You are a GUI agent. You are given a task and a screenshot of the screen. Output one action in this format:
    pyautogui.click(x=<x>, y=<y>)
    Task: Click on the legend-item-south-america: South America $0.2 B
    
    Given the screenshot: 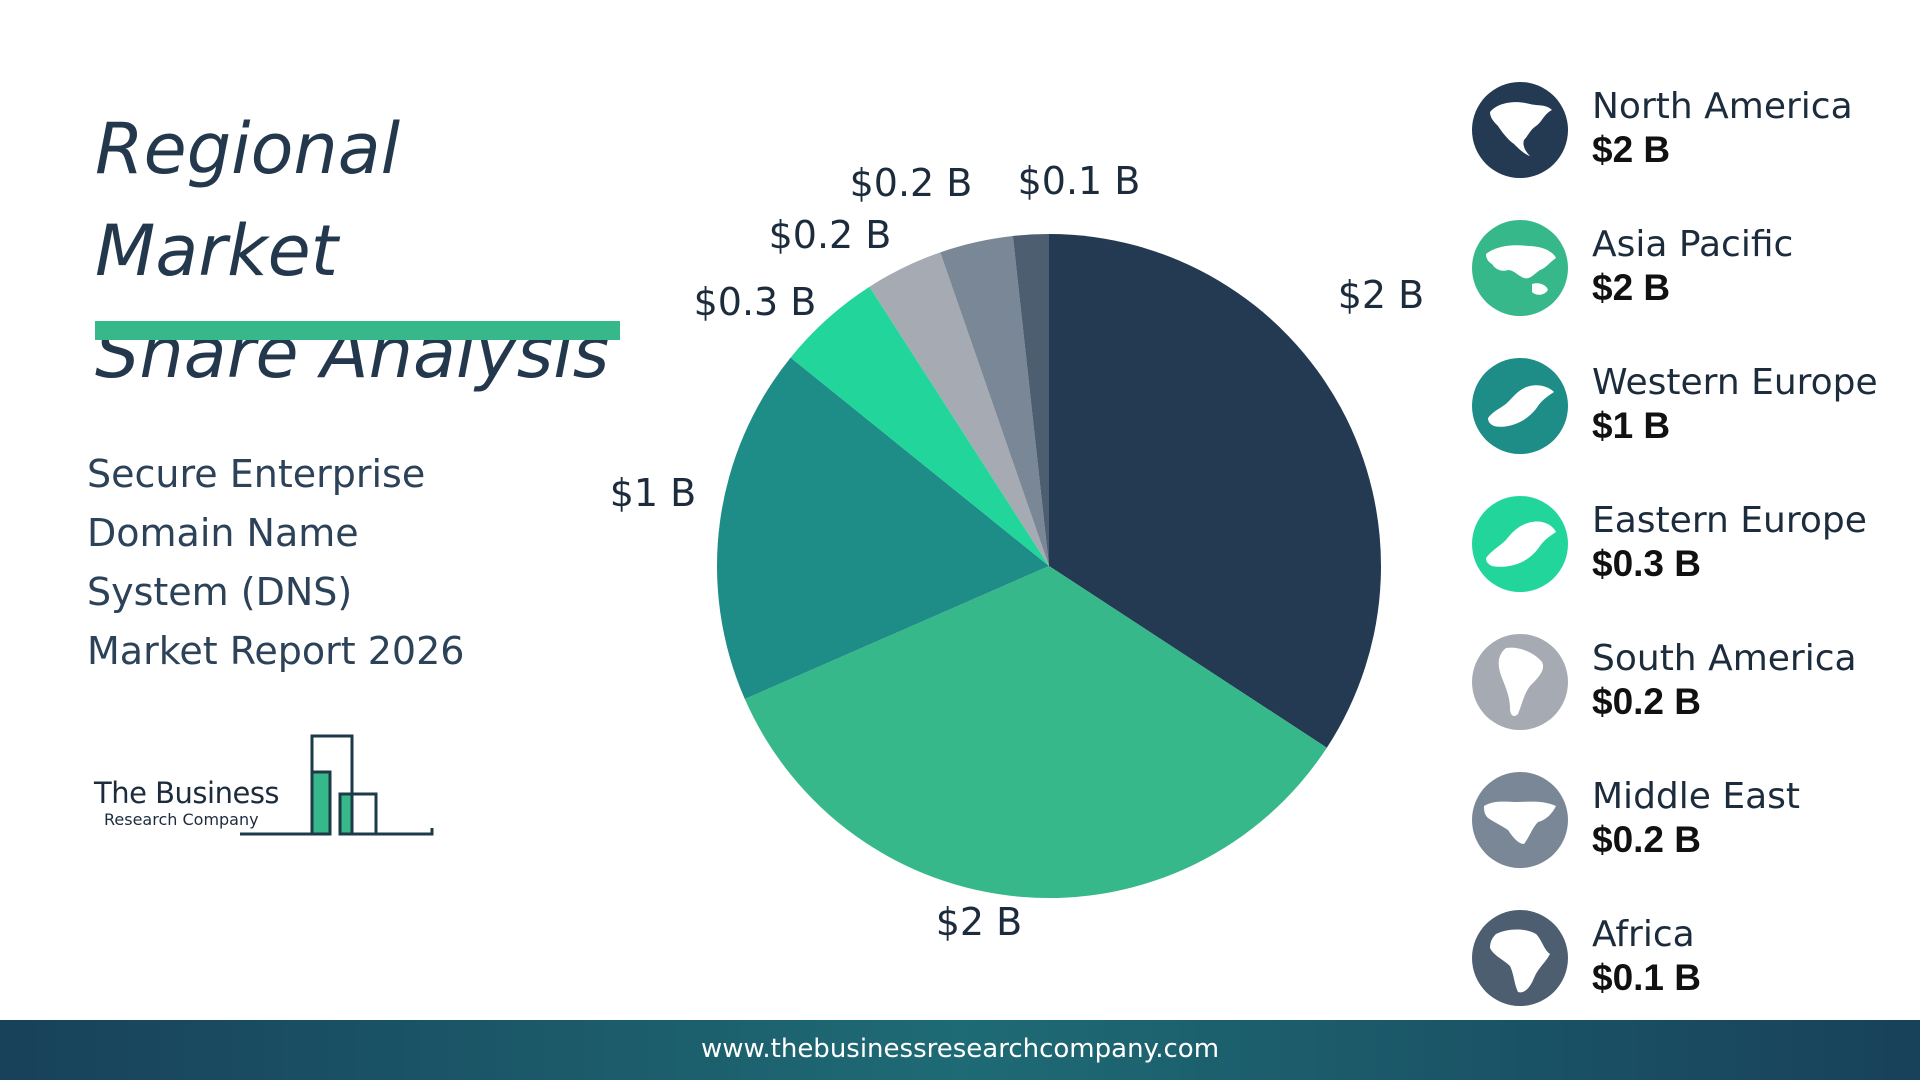 What is the action you would take?
    pyautogui.click(x=1692, y=684)
    